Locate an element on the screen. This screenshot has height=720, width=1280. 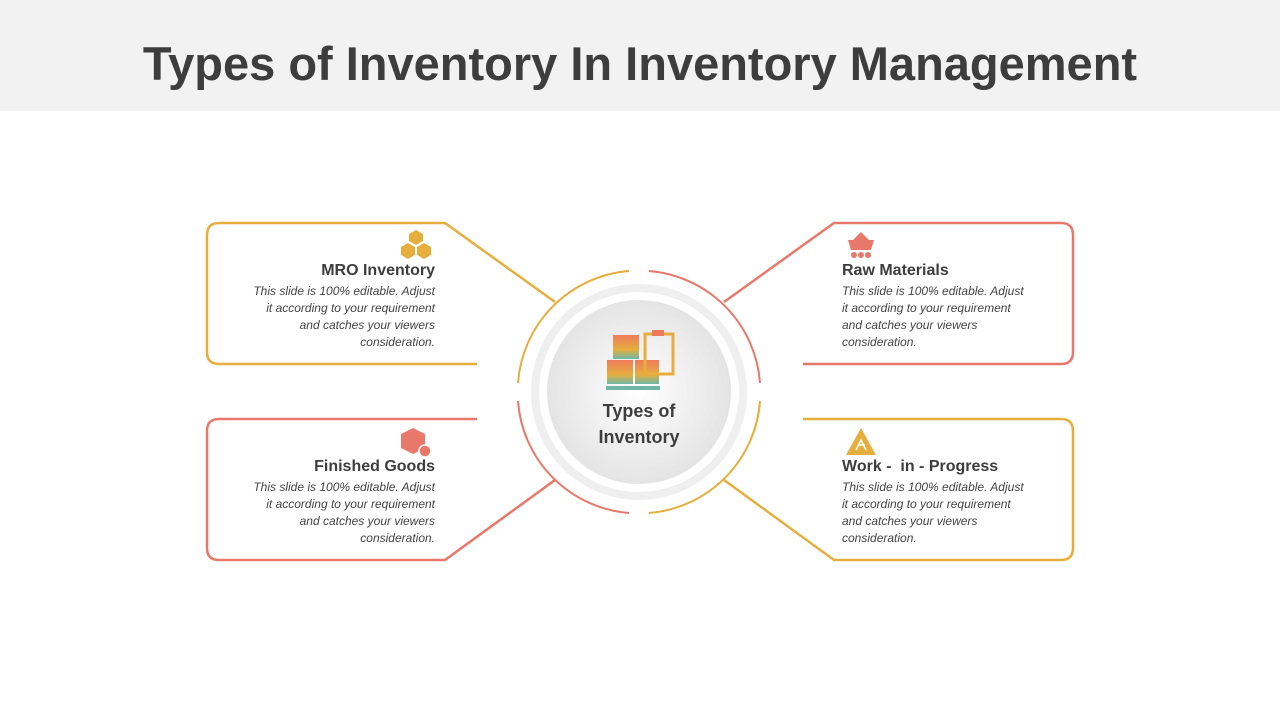
card-title: Work - in - Progress is located at coordinates (920, 466).